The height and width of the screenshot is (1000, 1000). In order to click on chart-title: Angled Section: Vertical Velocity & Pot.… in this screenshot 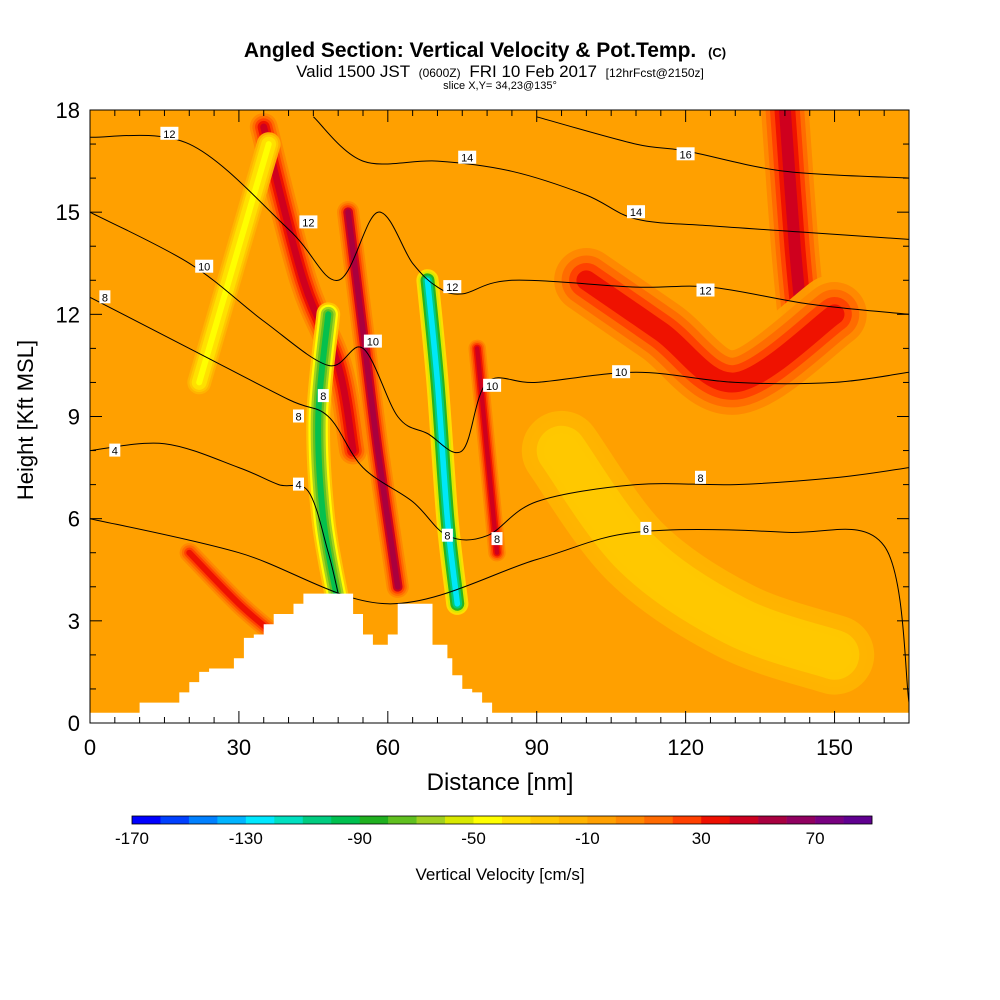, I will do `click(485, 50)`.